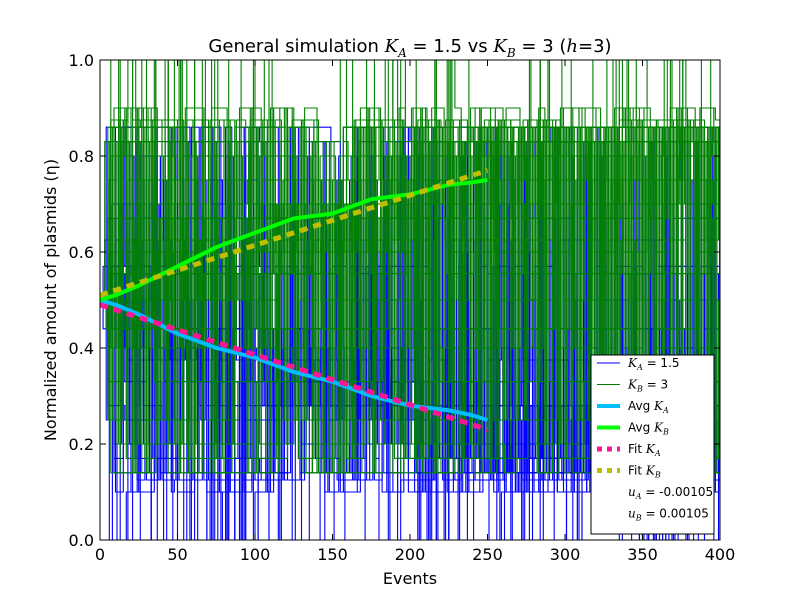 This screenshot has width=800, height=600. I want to click on x-tick-label: 50, so click(177, 554).